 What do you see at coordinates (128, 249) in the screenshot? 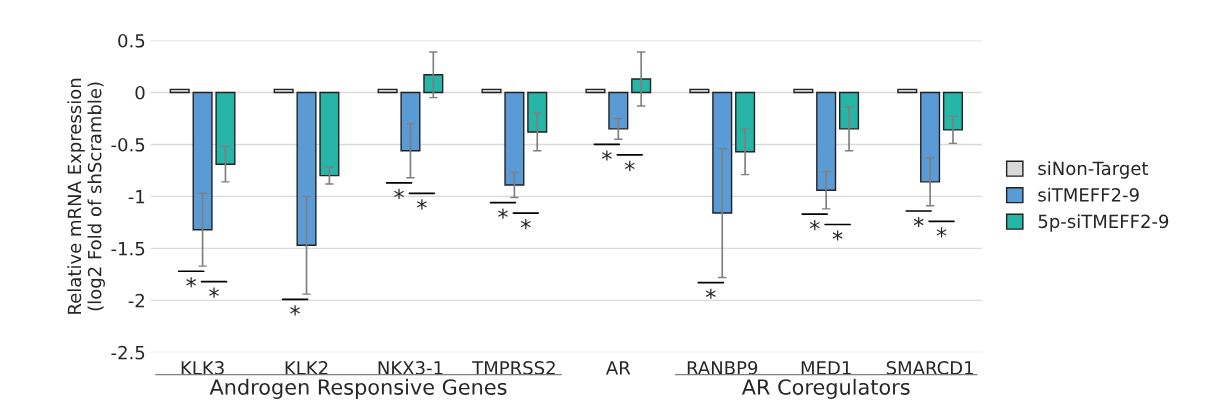
I see `y-tick-label: -1.5` at bounding box center [128, 249].